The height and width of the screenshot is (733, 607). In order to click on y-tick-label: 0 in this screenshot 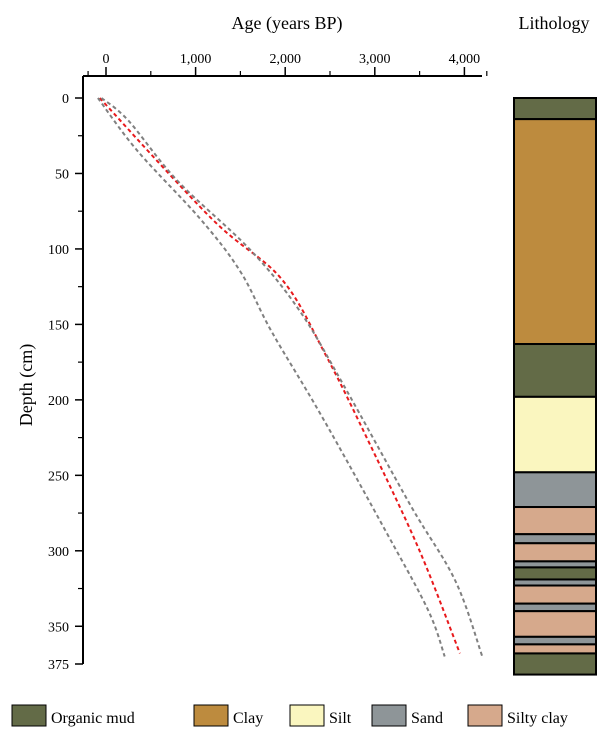, I will do `click(65, 99)`.